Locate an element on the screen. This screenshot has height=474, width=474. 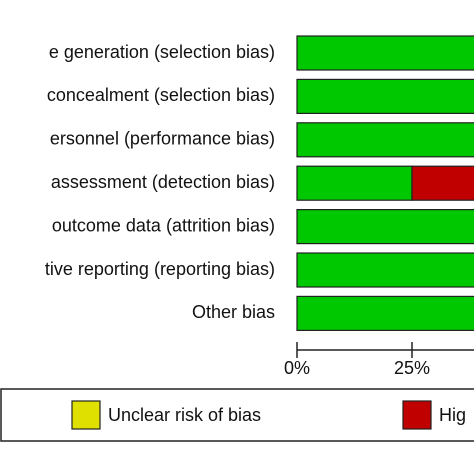
category-label: concealment (selection bias) is located at coordinates (161, 95).